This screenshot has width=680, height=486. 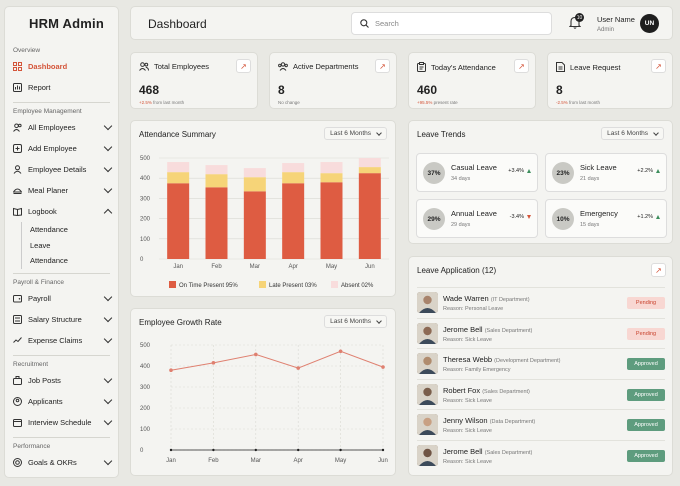 What do you see at coordinates (516, 171) in the screenshot?
I see `leave-change: +3.4%` at bounding box center [516, 171].